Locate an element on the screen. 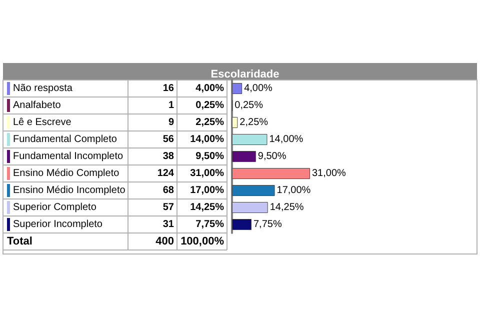 Image resolution: width=480 pixels, height=320 pixels. text: 14,00% is located at coordinates (286, 139).